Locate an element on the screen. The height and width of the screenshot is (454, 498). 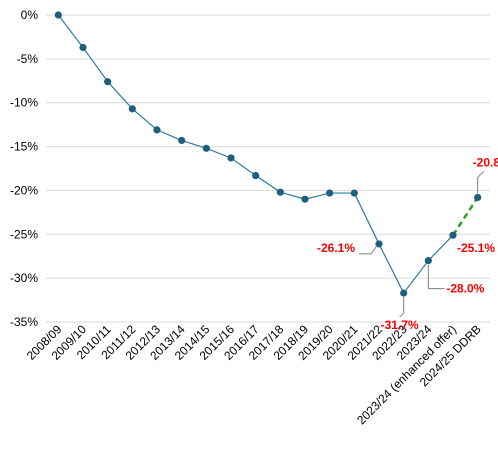
y-tick-label: -5% is located at coordinates (28, 59).